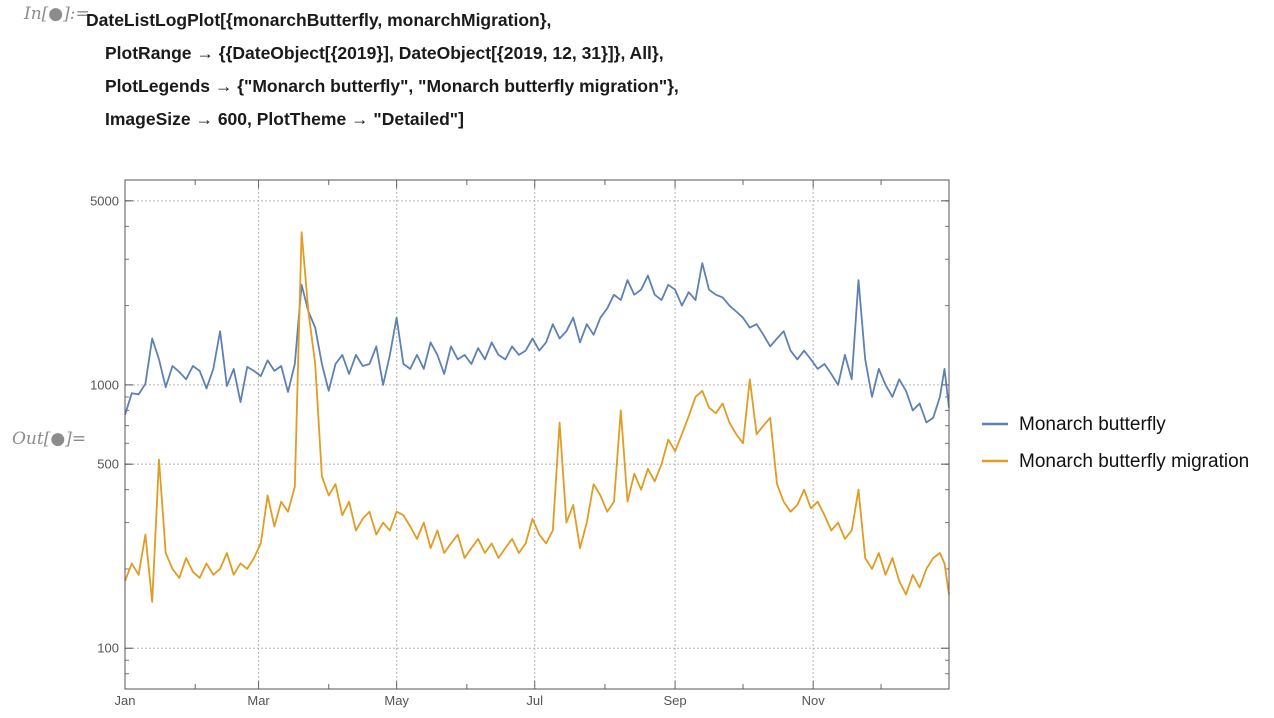  I want to click on x-tick-label: May, so click(396, 700).